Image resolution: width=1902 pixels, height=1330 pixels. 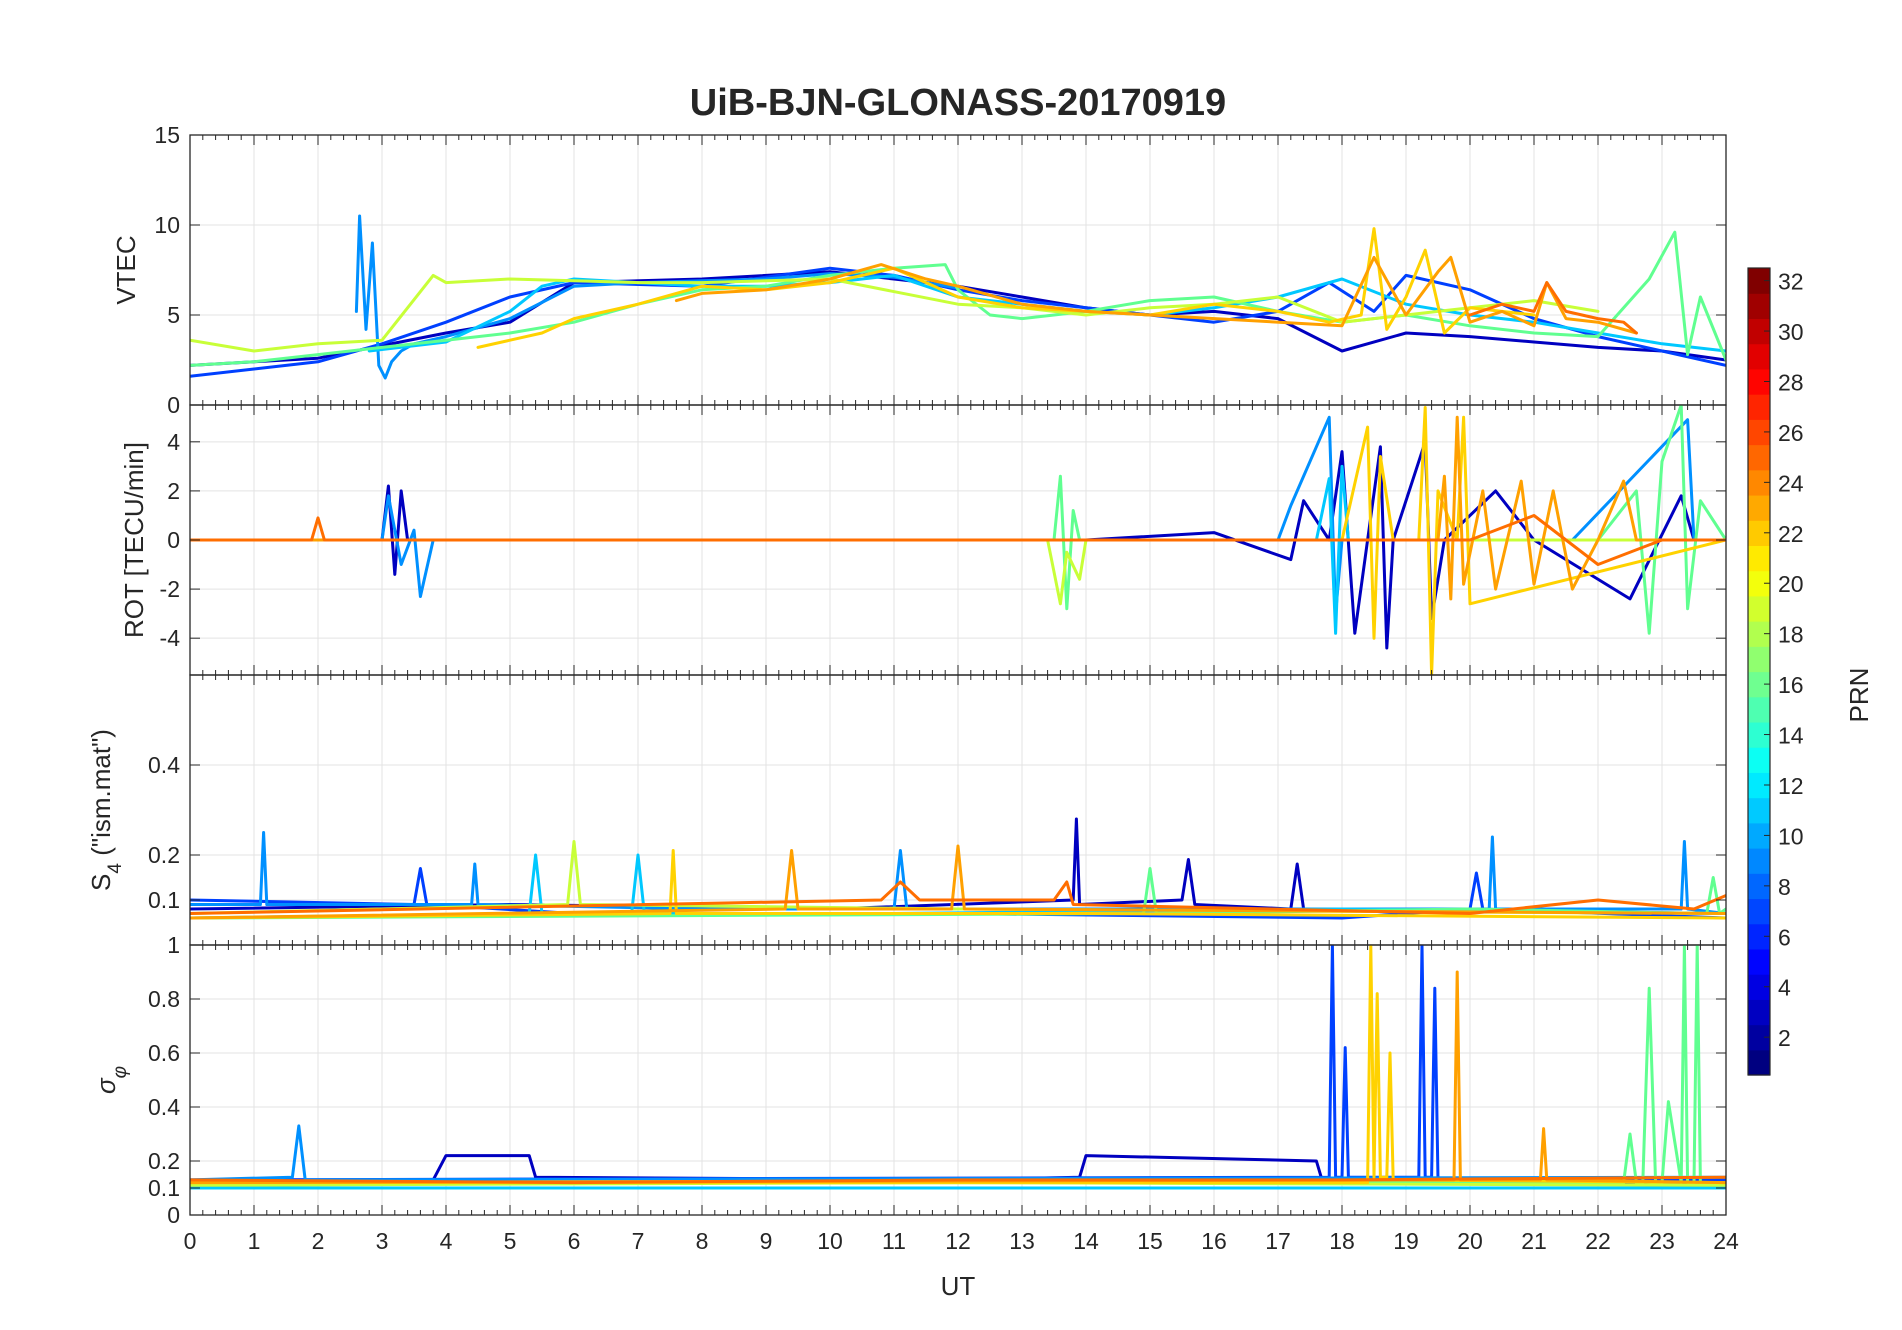 I want to click on s4-ytick-label: 0.4, so click(x=164, y=765).